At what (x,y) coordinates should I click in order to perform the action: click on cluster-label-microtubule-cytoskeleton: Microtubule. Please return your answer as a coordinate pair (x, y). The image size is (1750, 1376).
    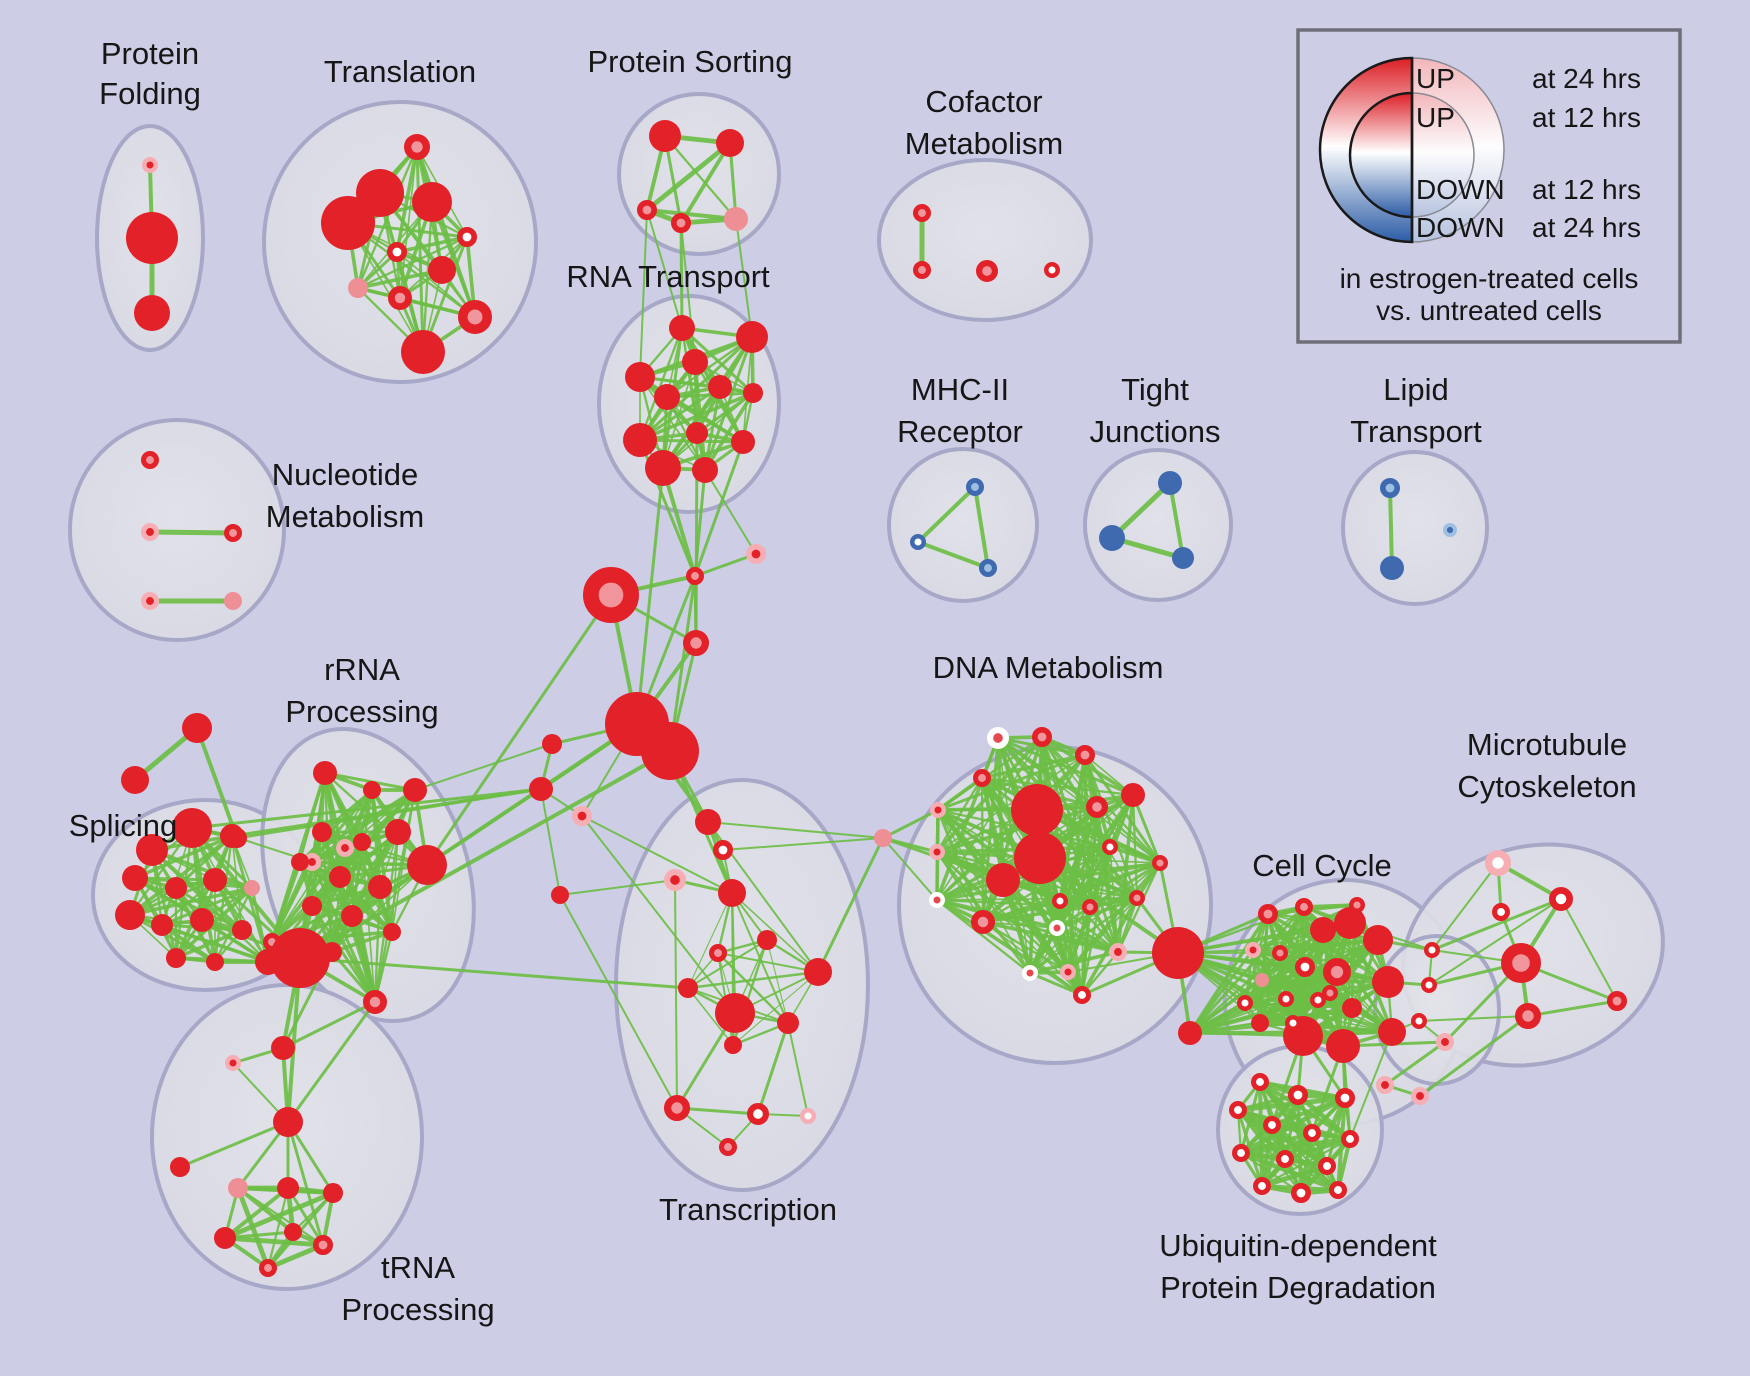
    Looking at the image, I should click on (1547, 744).